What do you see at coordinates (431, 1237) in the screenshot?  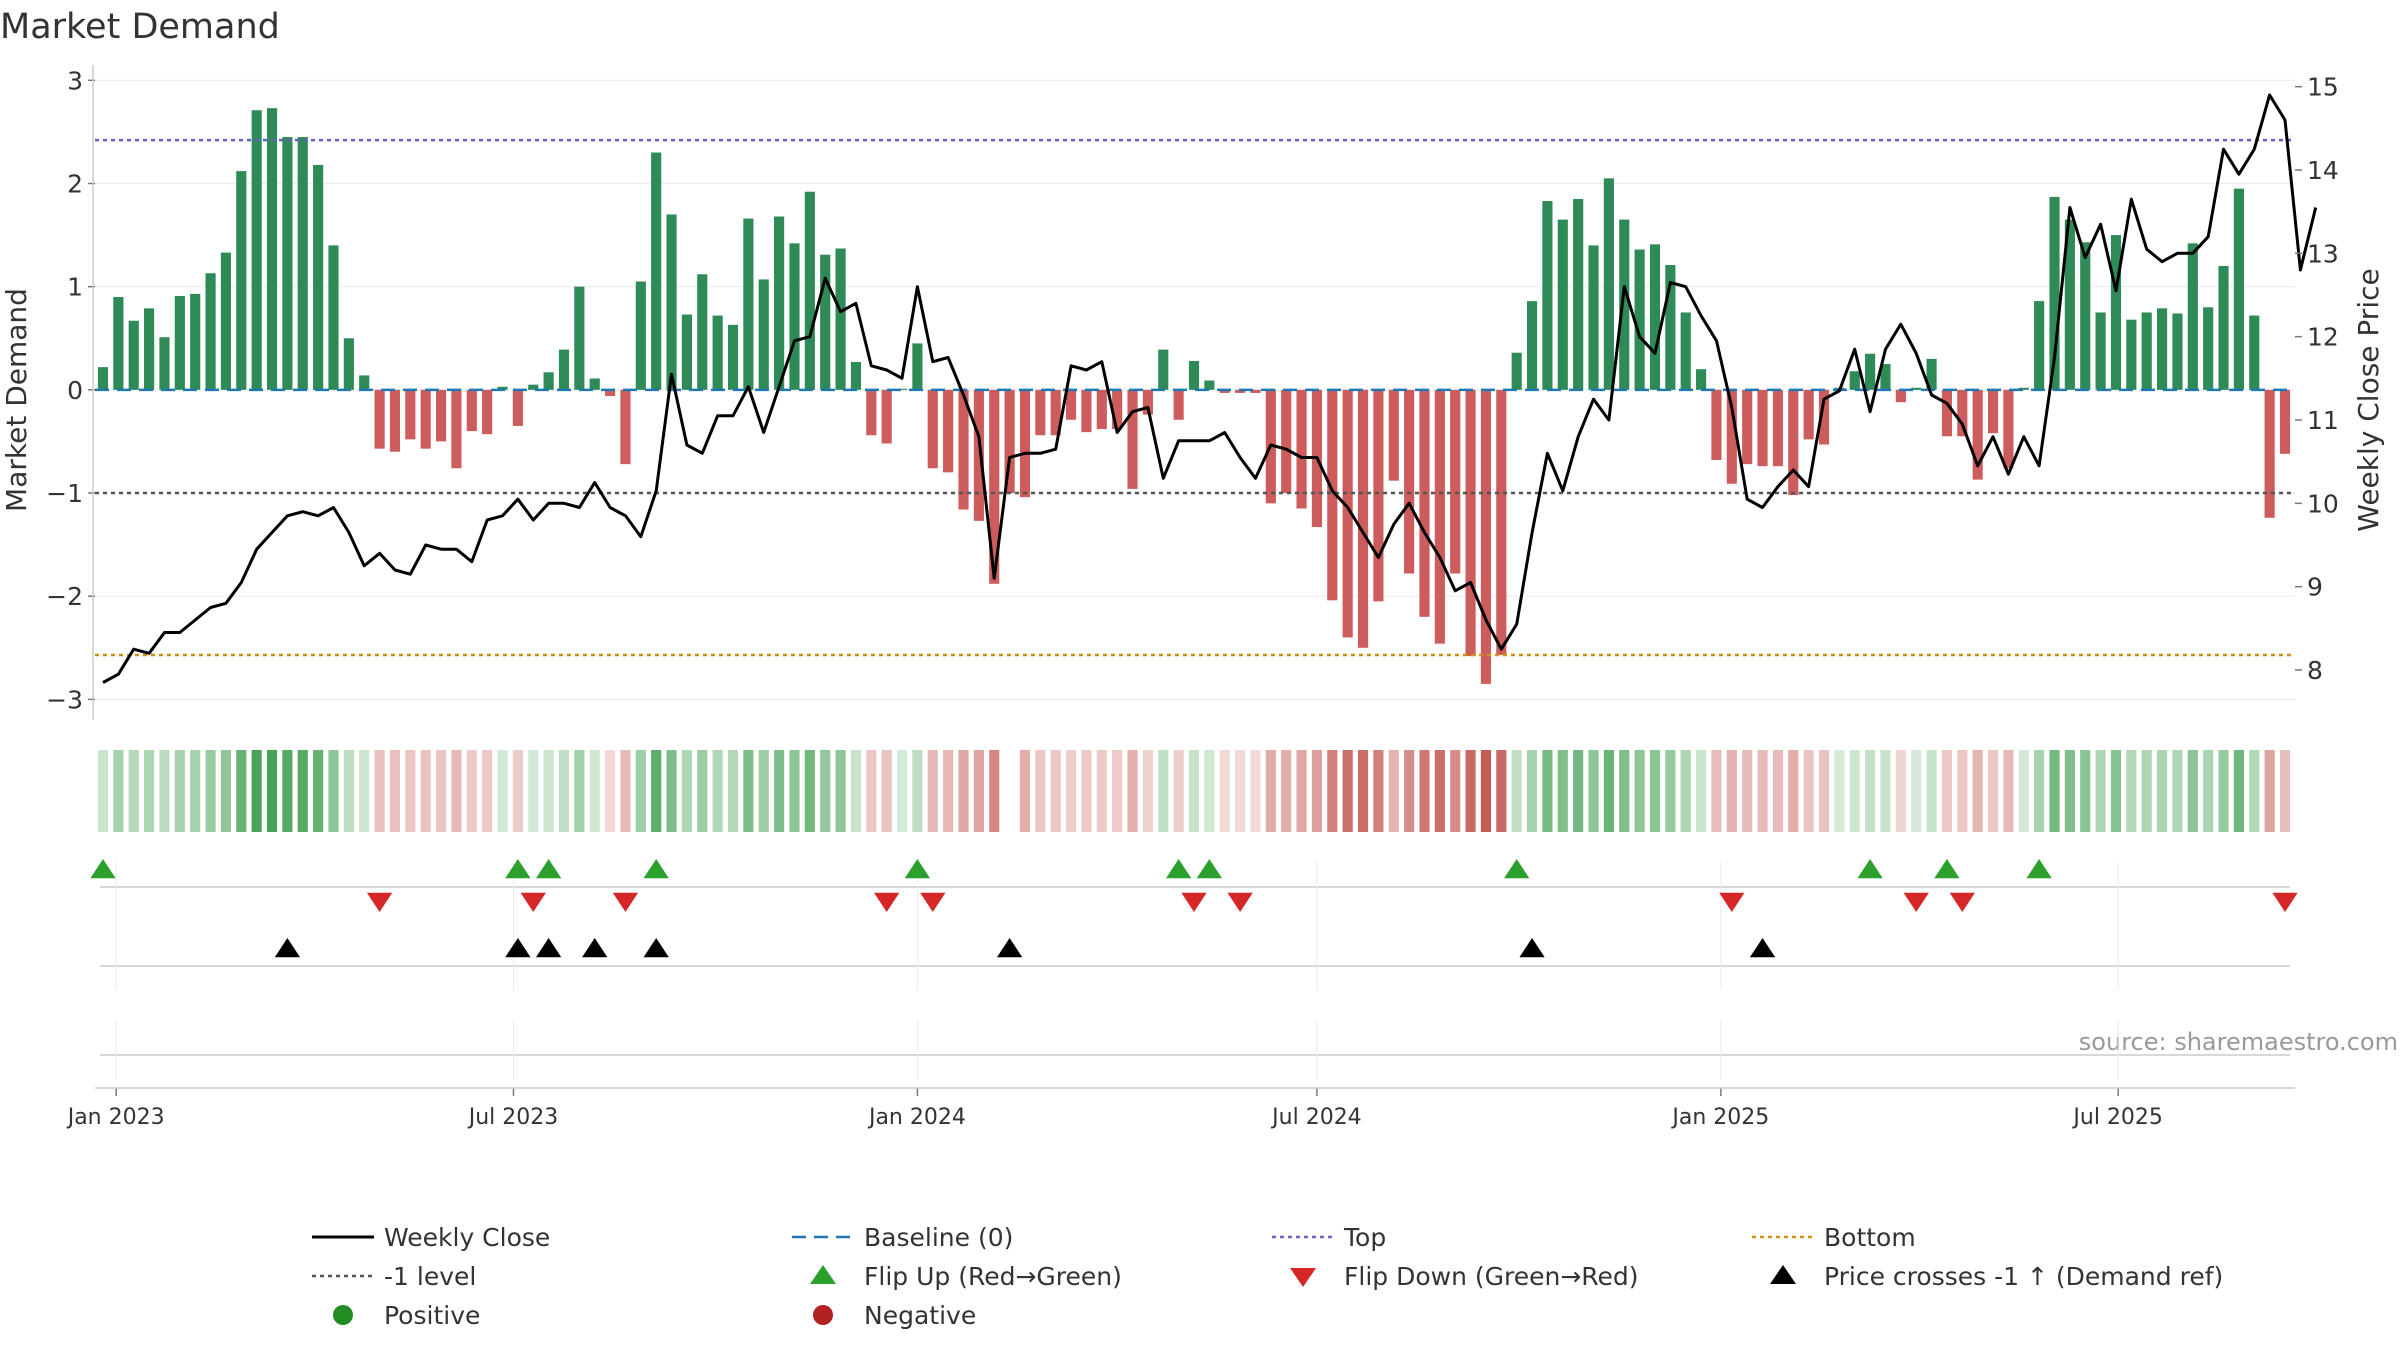 I see `legend-item: Weekly Close` at bounding box center [431, 1237].